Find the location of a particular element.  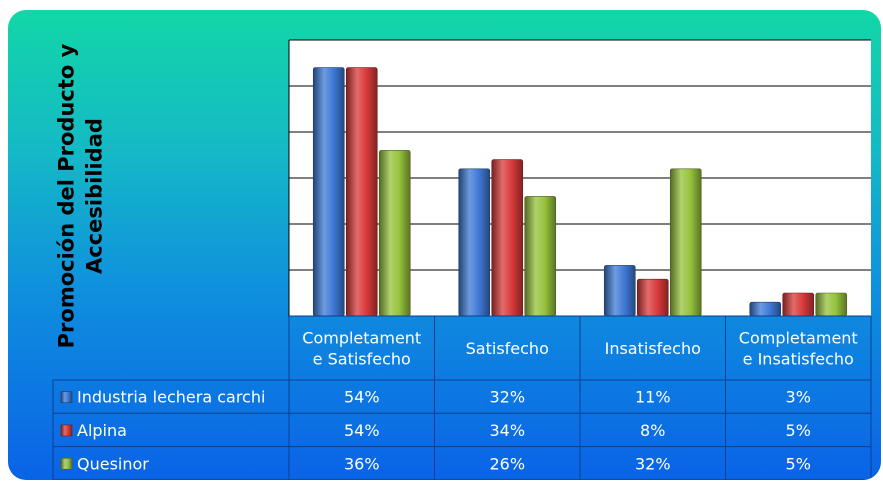

data-label-alpina-completamente-satisfecho: 54% is located at coordinates (362, 430).